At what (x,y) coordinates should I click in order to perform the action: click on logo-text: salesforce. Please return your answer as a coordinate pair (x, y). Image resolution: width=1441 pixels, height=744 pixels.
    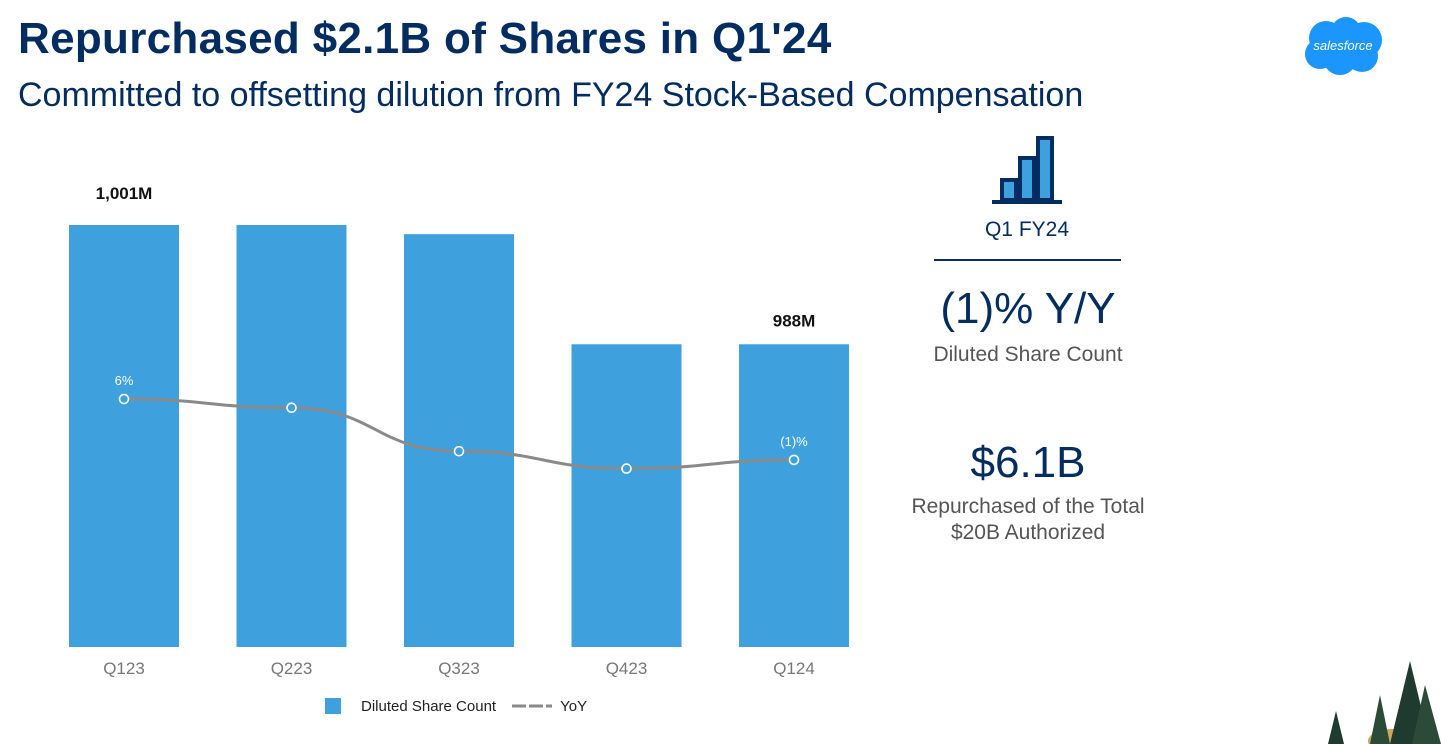
    Looking at the image, I should click on (1342, 45).